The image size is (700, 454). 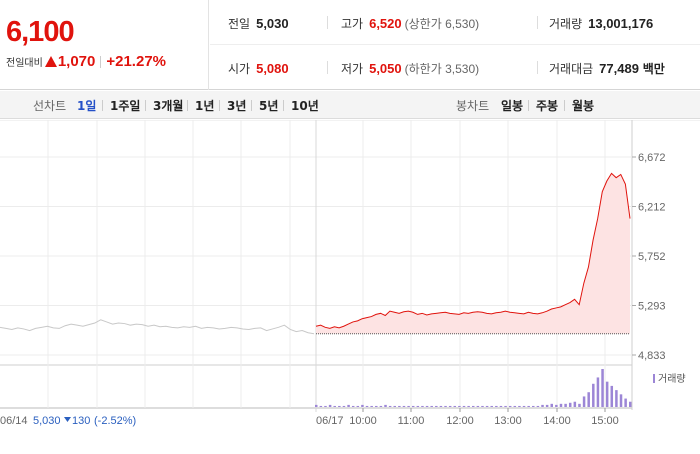 What do you see at coordinates (272, 23) in the screenshot?
I see `stat-value: 5,030` at bounding box center [272, 23].